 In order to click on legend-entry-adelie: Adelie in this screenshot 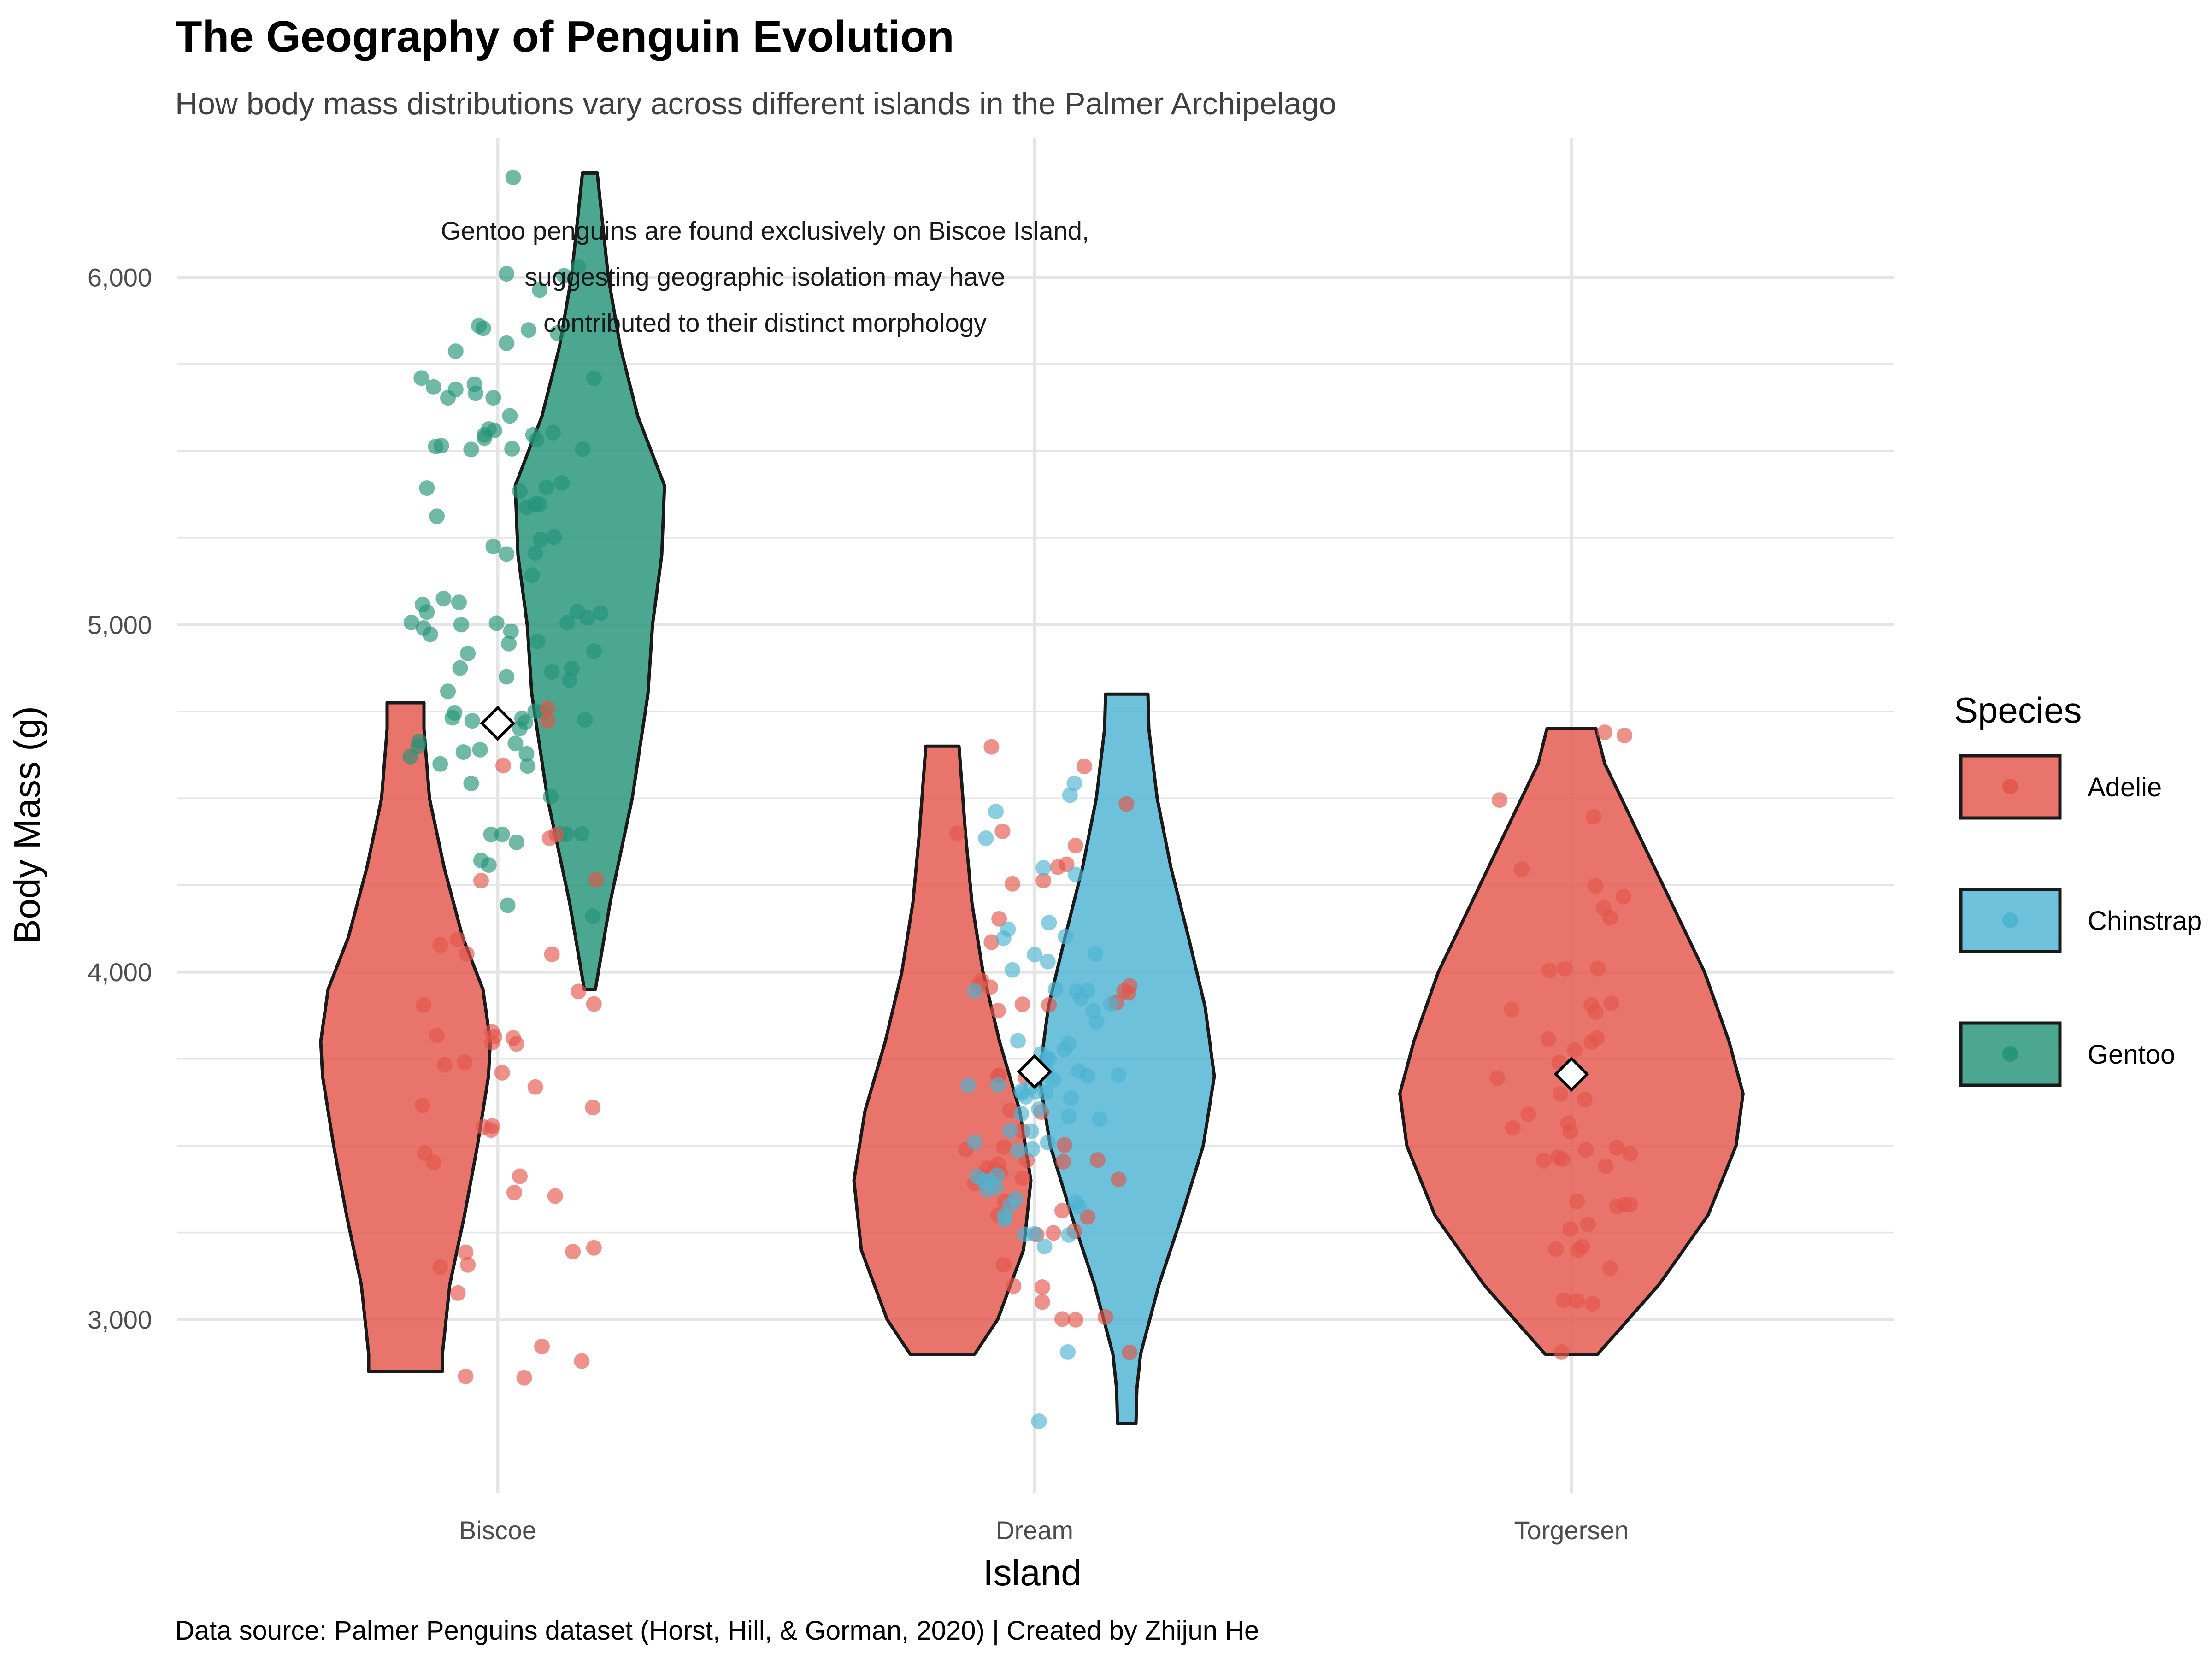, I will do `click(2060, 787)`.